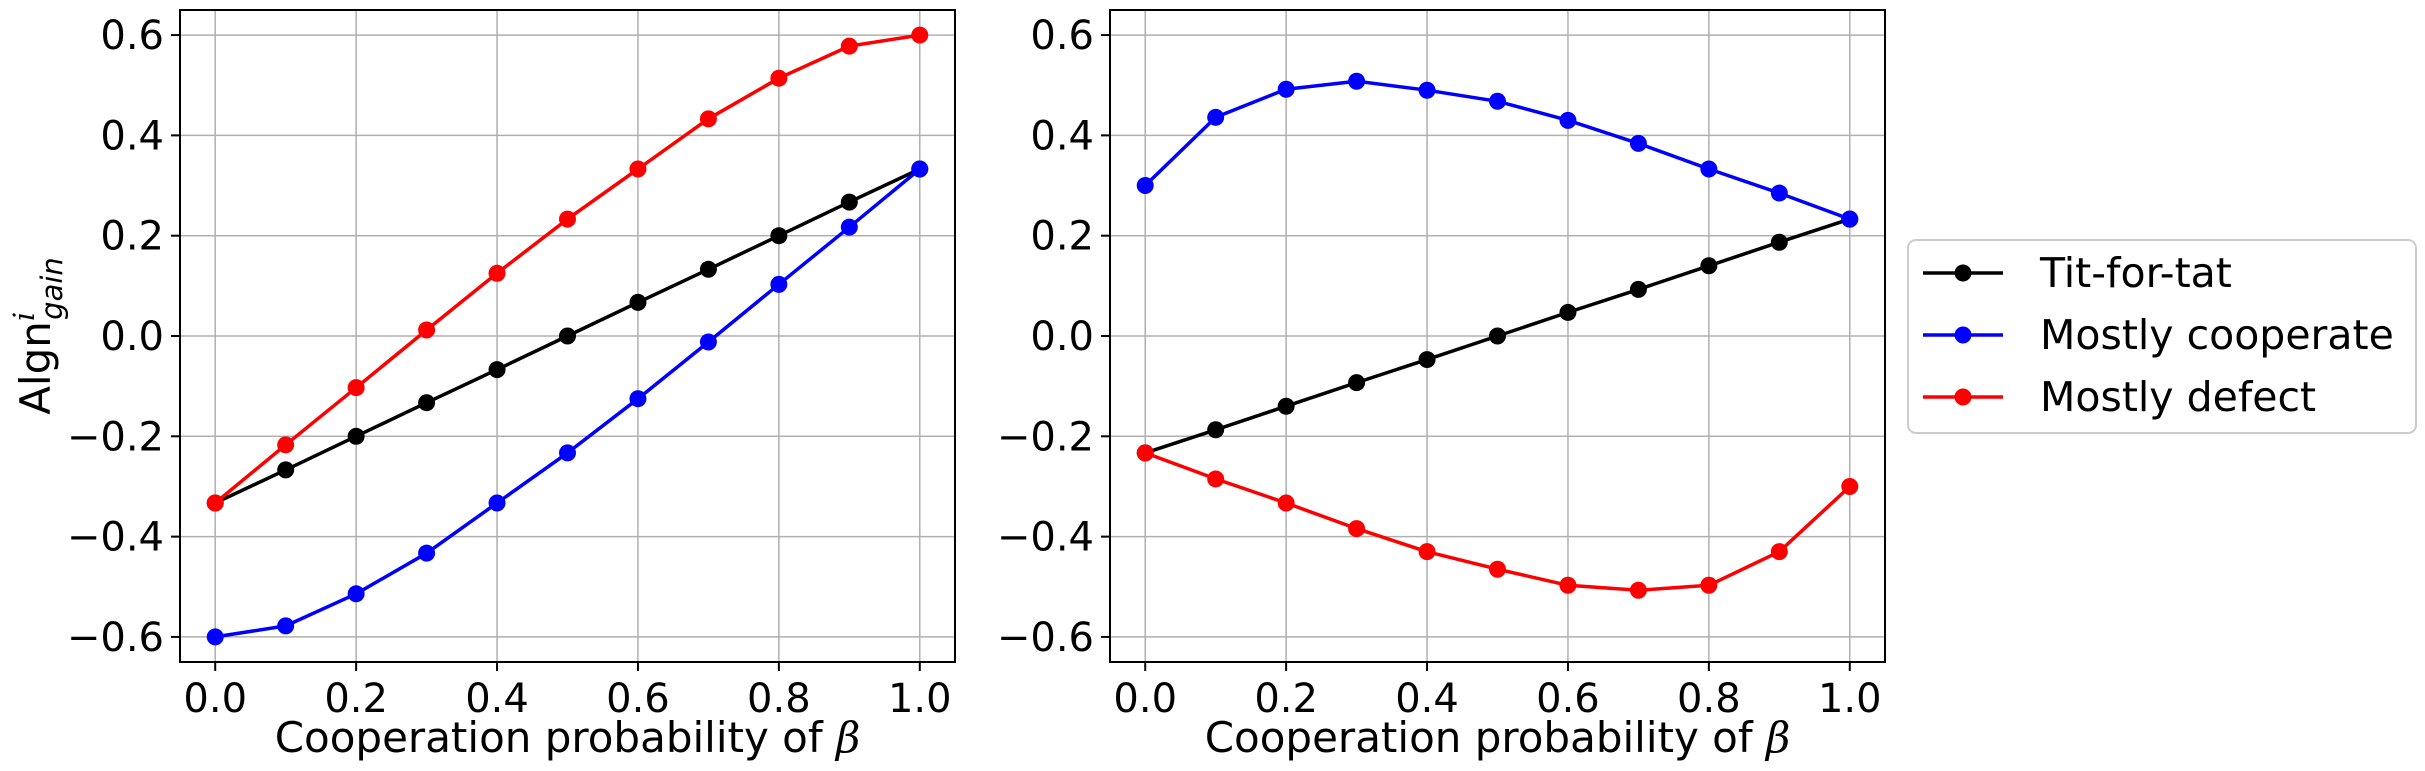  What do you see at coordinates (38, 336) in the screenshot?
I see `y-axis-label: Algnigain` at bounding box center [38, 336].